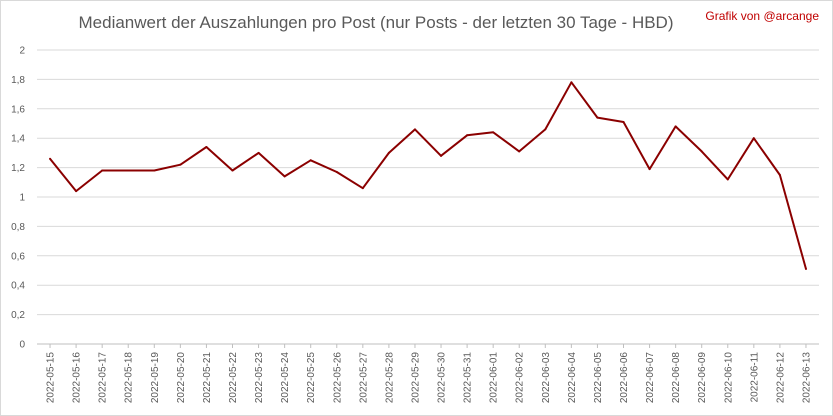  I want to click on x-tick-label: 2022-05-27, so click(363, 378).